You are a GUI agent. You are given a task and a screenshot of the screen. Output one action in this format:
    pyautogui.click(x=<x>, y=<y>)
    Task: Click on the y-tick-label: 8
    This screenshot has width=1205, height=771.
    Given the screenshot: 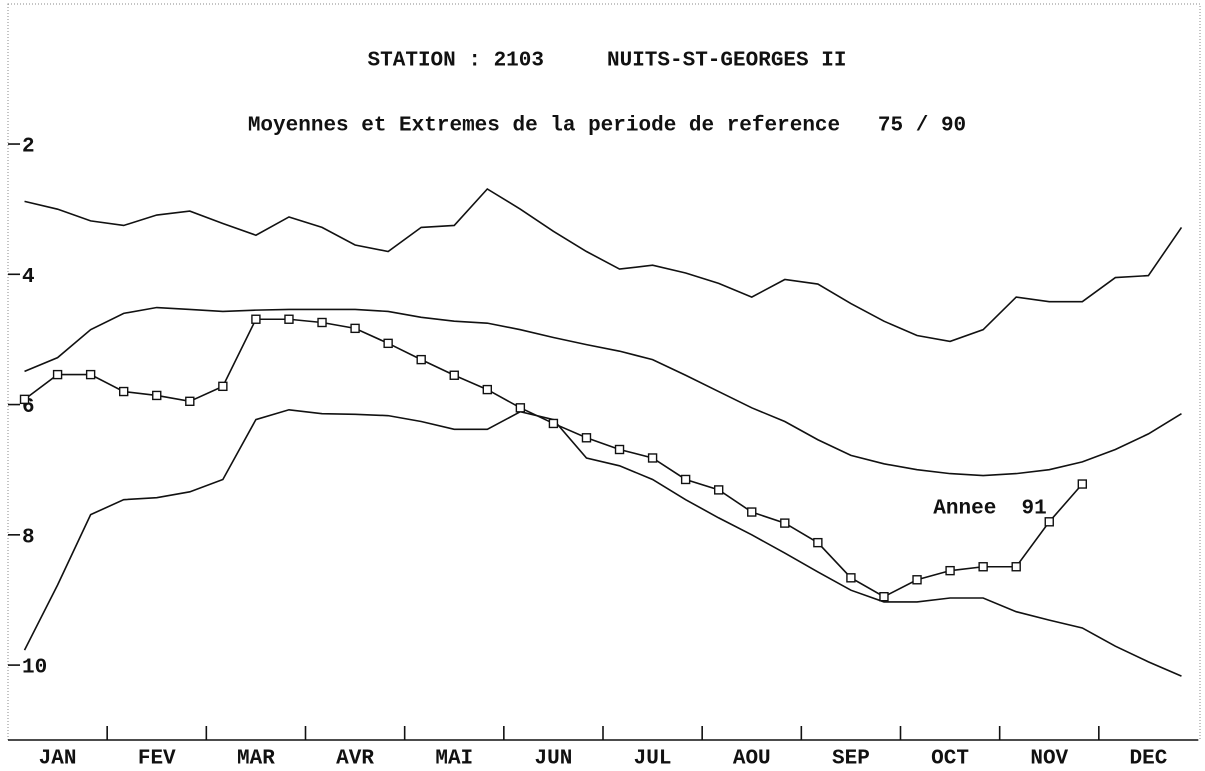 What is the action you would take?
    pyautogui.click(x=28, y=537)
    